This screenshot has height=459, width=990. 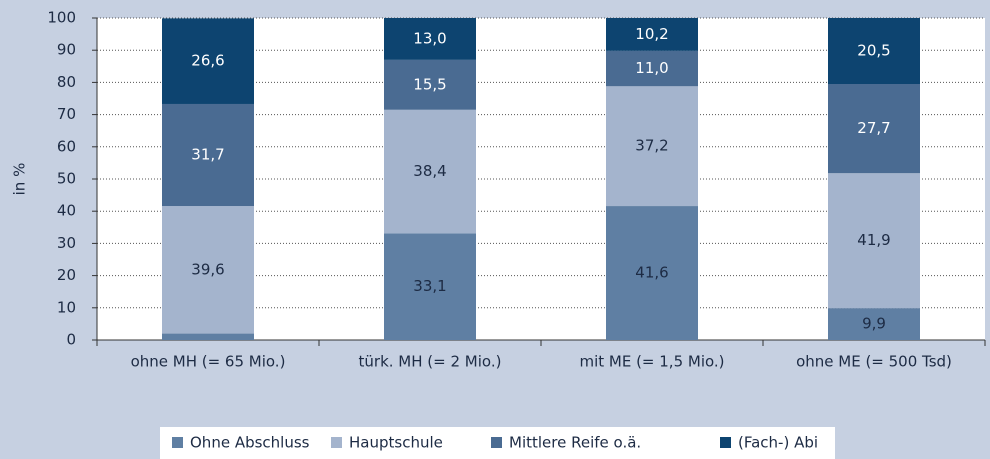 What do you see at coordinates (66, 243) in the screenshot?
I see `y-tick-label: 30` at bounding box center [66, 243].